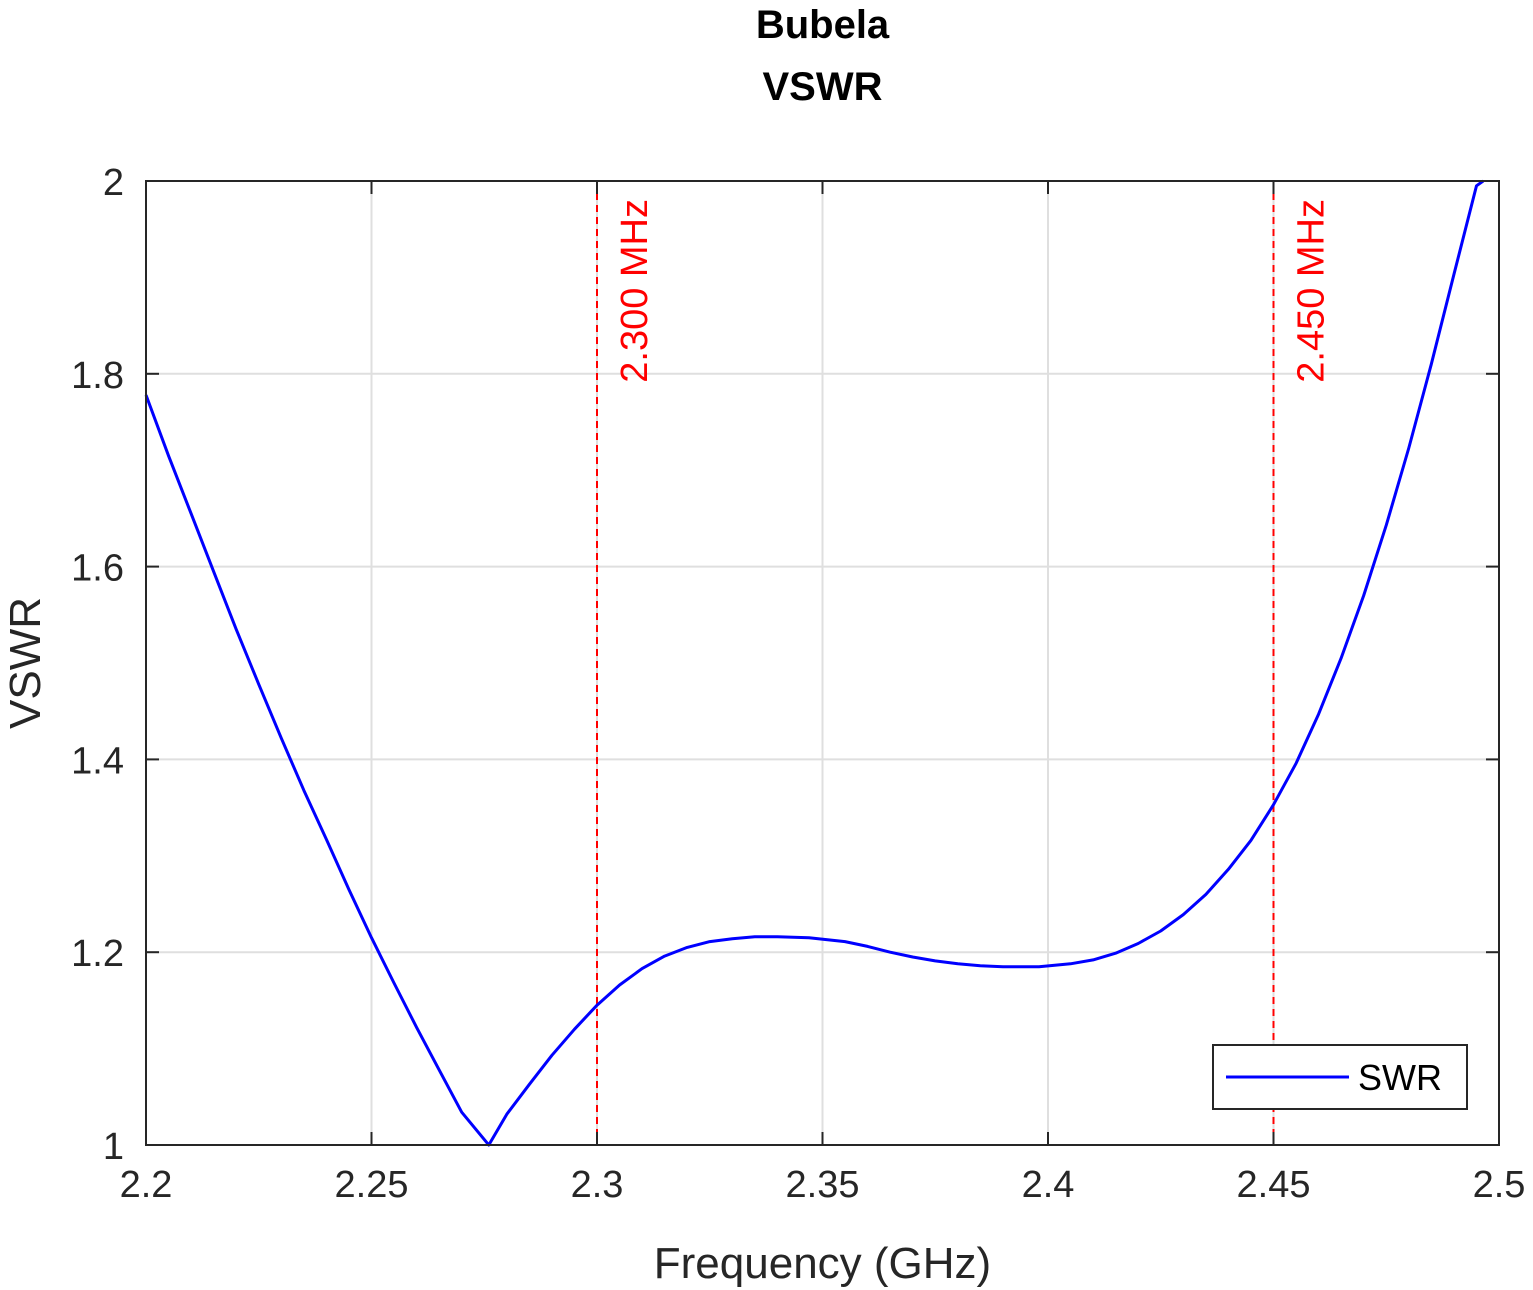 This screenshot has width=1533, height=1290. Describe the element at coordinates (635, 291) in the screenshot. I see `marker-label: 2.300 MHz` at that location.